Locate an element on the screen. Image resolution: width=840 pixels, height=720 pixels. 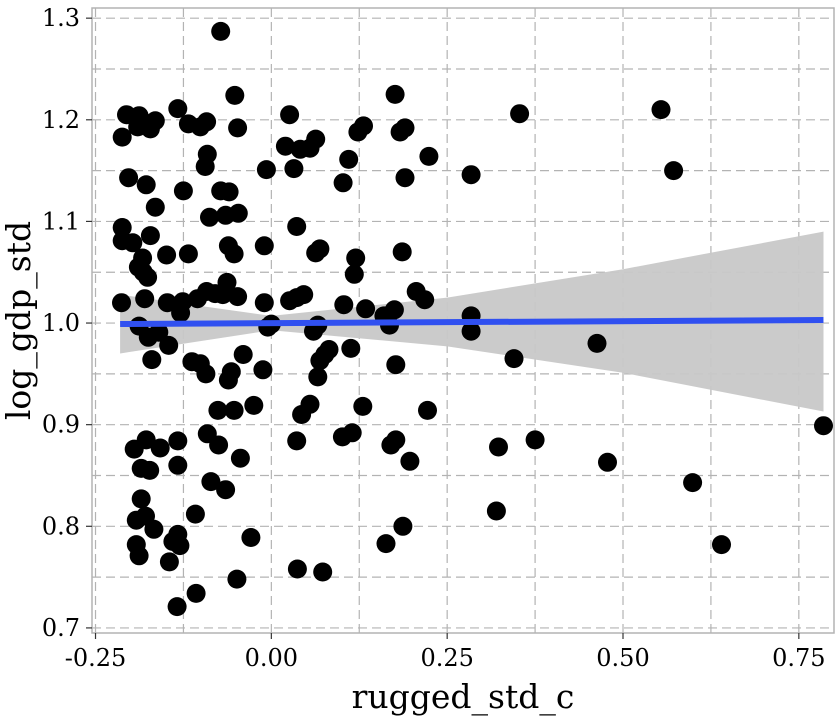
y-tick-label: 0.8 is located at coordinates (61, 526).